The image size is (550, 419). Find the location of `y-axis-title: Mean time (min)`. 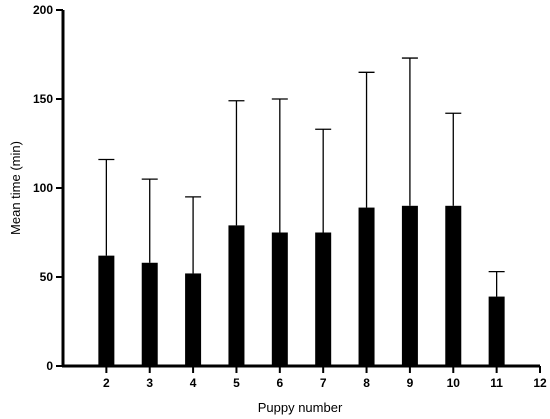

y-axis-title: Mean time (min) is located at coordinates (15, 188).